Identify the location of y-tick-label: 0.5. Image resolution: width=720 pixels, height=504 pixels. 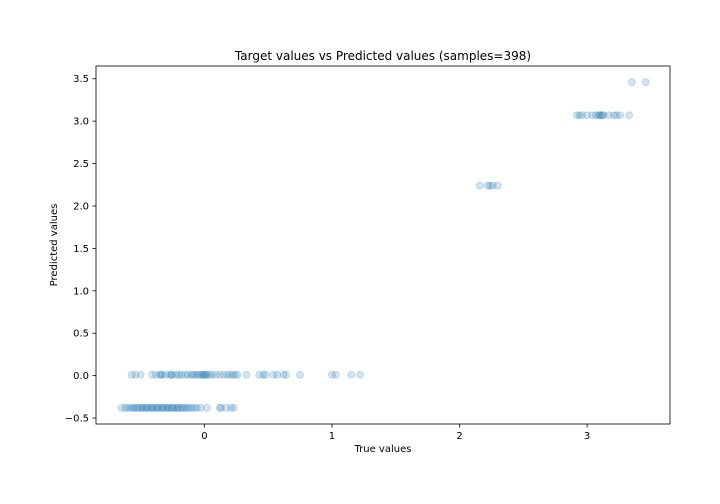
(81, 334).